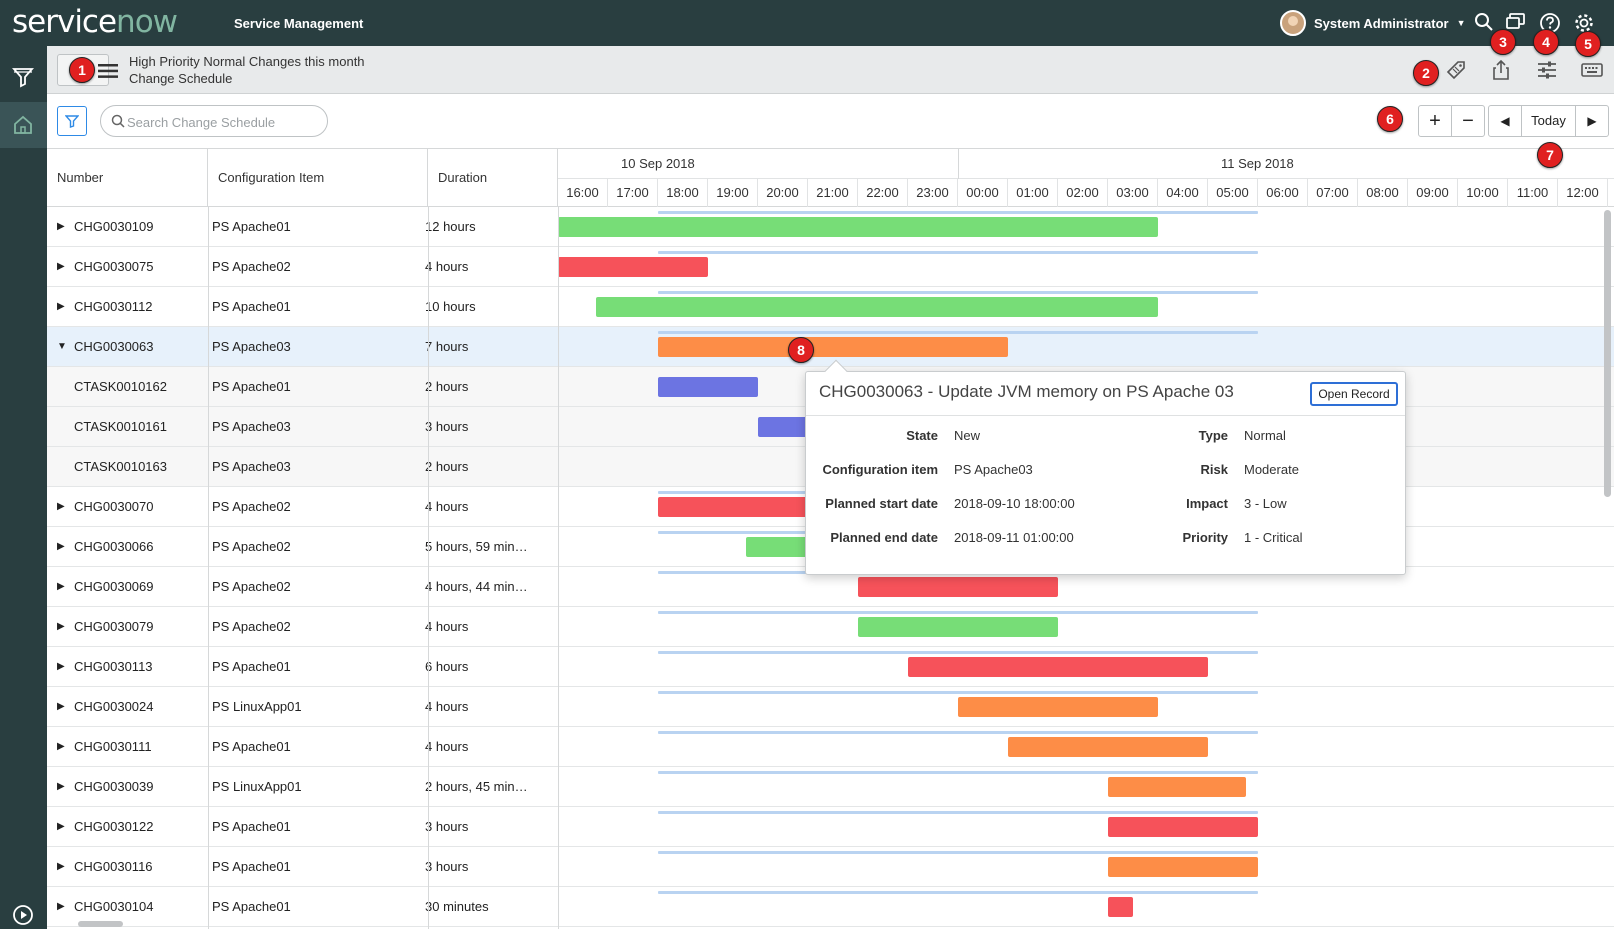 The height and width of the screenshot is (929, 1614). Describe the element at coordinates (23, 125) in the screenshot. I see `home-icon` at that location.